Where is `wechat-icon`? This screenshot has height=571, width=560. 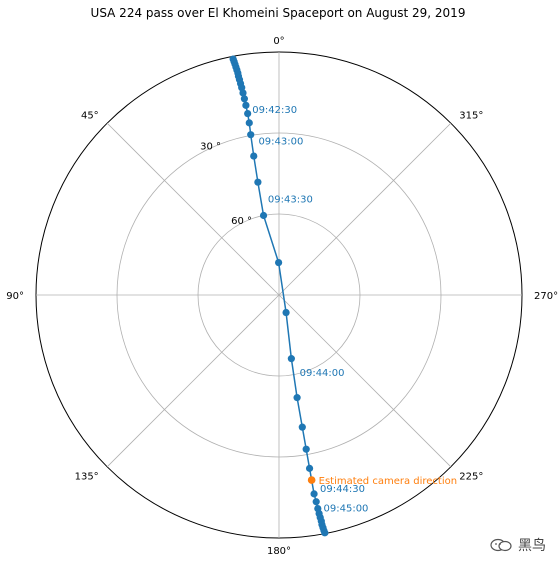
wechat-icon is located at coordinates (501, 545).